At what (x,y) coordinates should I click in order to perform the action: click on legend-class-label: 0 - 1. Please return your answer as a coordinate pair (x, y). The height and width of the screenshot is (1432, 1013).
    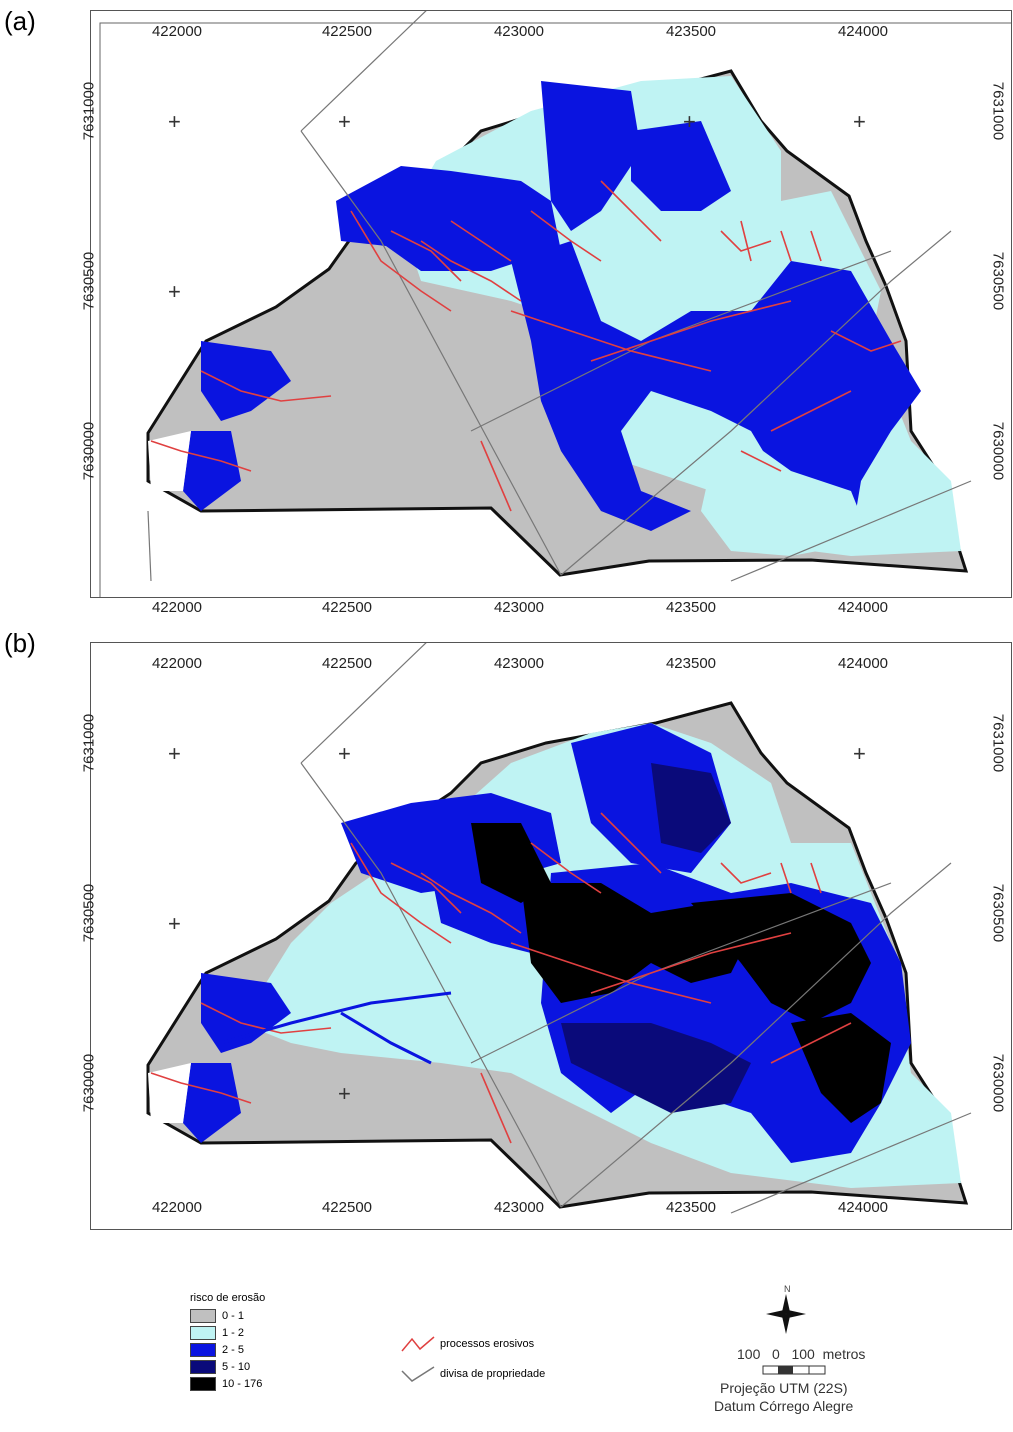
    Looking at the image, I should click on (233, 1316).